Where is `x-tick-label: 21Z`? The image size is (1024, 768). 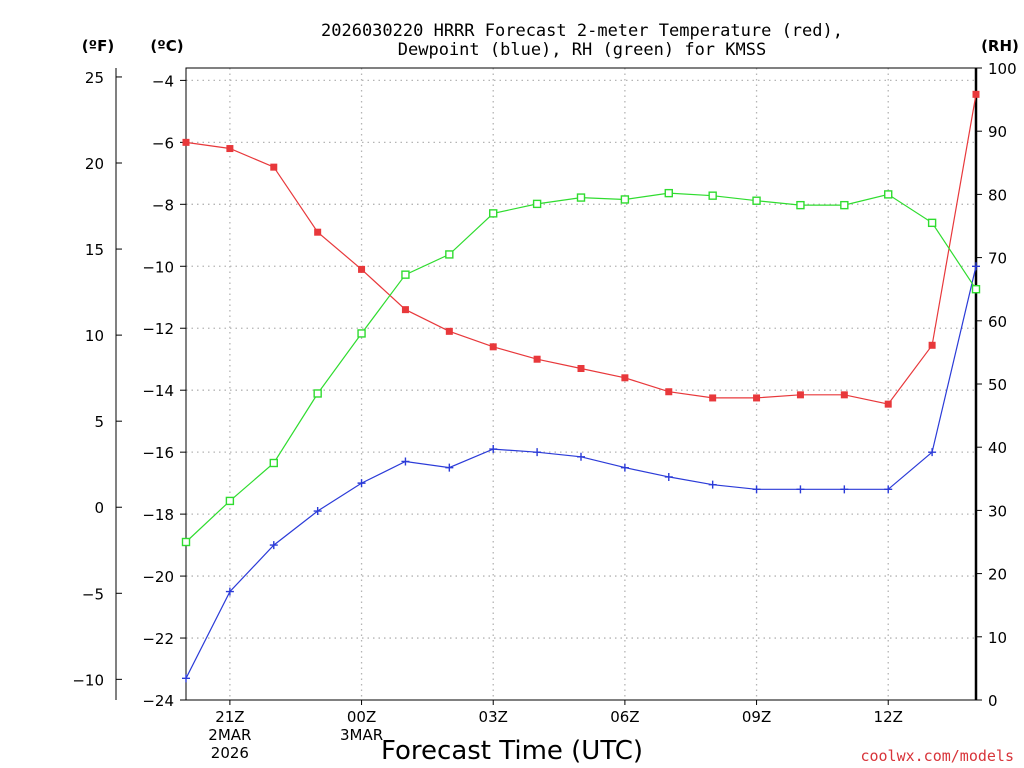 x-tick-label: 21Z is located at coordinates (229, 717).